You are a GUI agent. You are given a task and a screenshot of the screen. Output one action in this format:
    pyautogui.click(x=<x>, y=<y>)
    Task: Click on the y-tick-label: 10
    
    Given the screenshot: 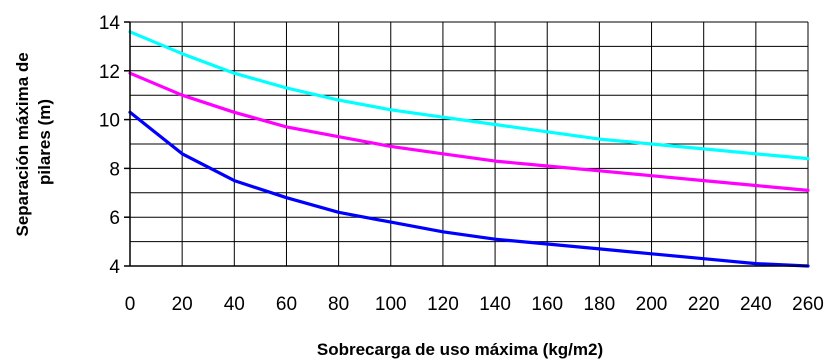 What is the action you would take?
    pyautogui.click(x=109, y=121)
    